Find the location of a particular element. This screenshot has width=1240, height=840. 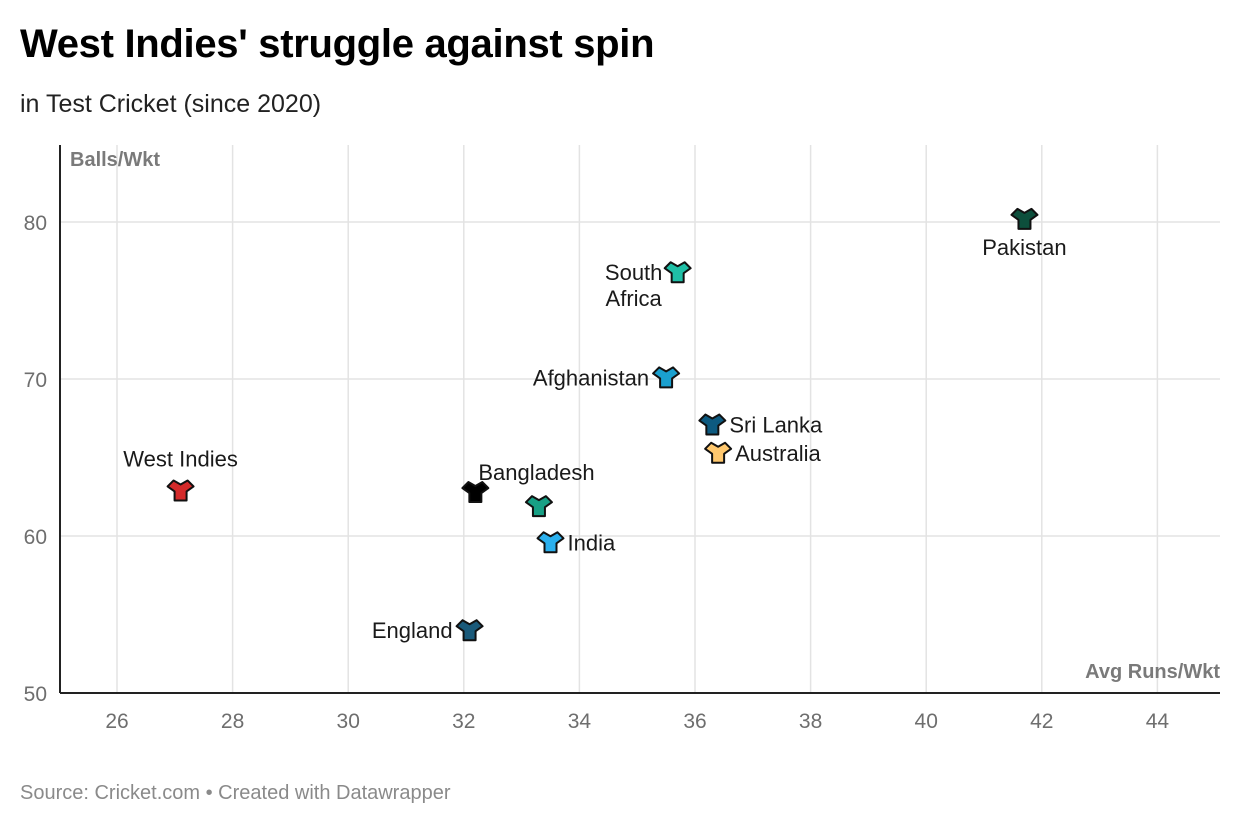

point-pakistan is located at coordinates (1024, 218).